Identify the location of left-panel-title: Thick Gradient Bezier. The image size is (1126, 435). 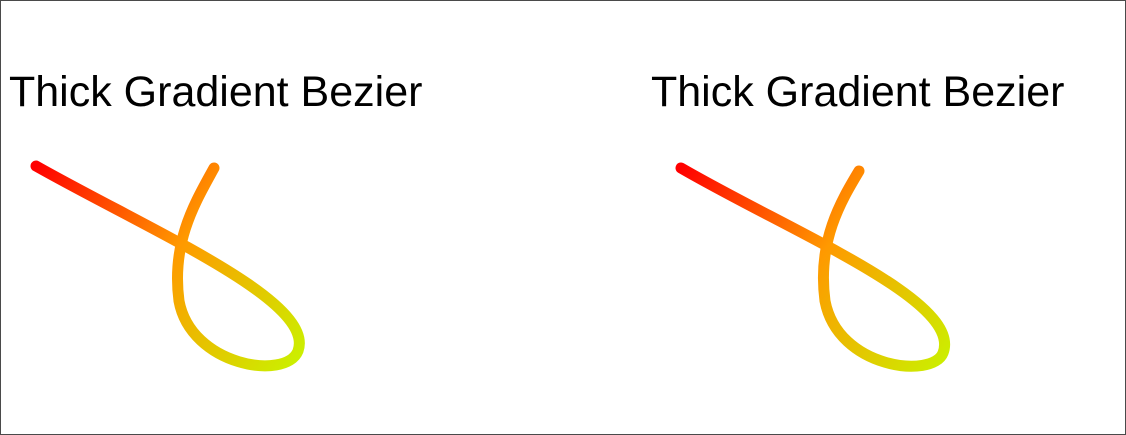
(216, 92).